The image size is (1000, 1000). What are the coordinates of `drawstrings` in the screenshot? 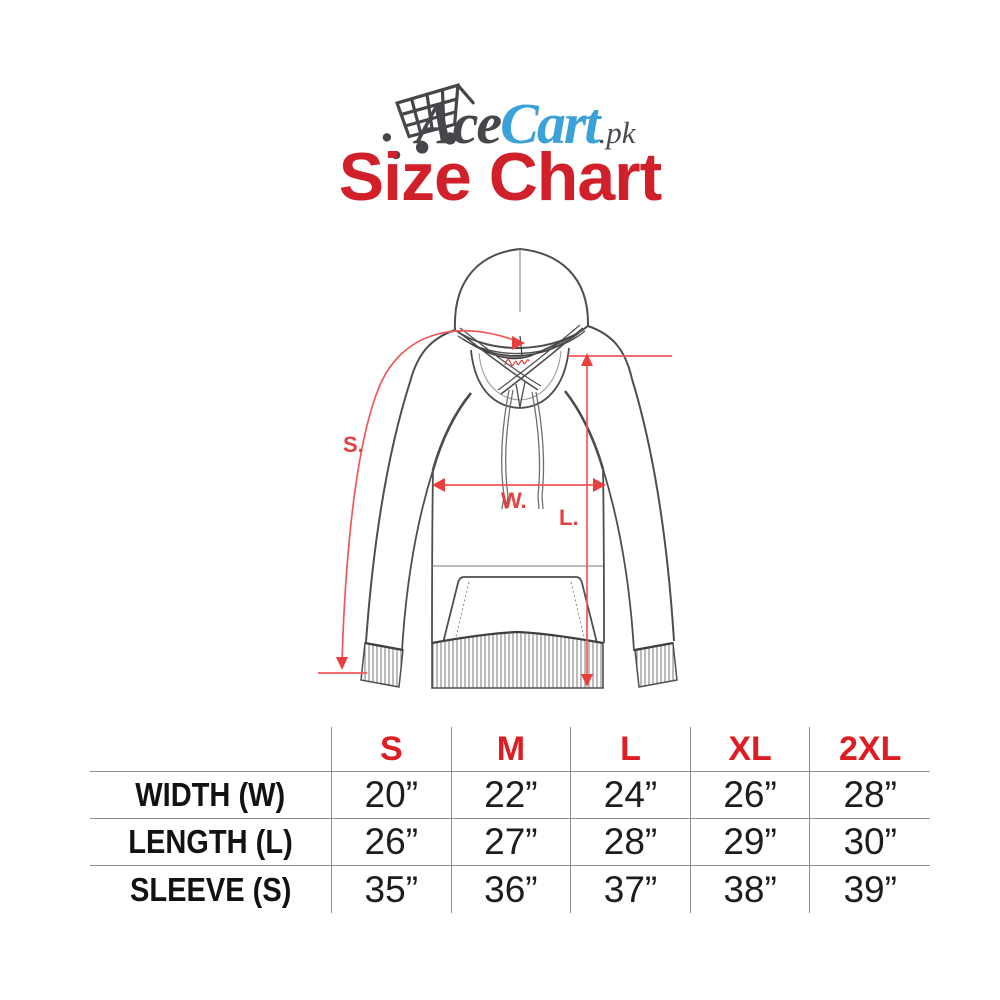 It's located at (523, 449).